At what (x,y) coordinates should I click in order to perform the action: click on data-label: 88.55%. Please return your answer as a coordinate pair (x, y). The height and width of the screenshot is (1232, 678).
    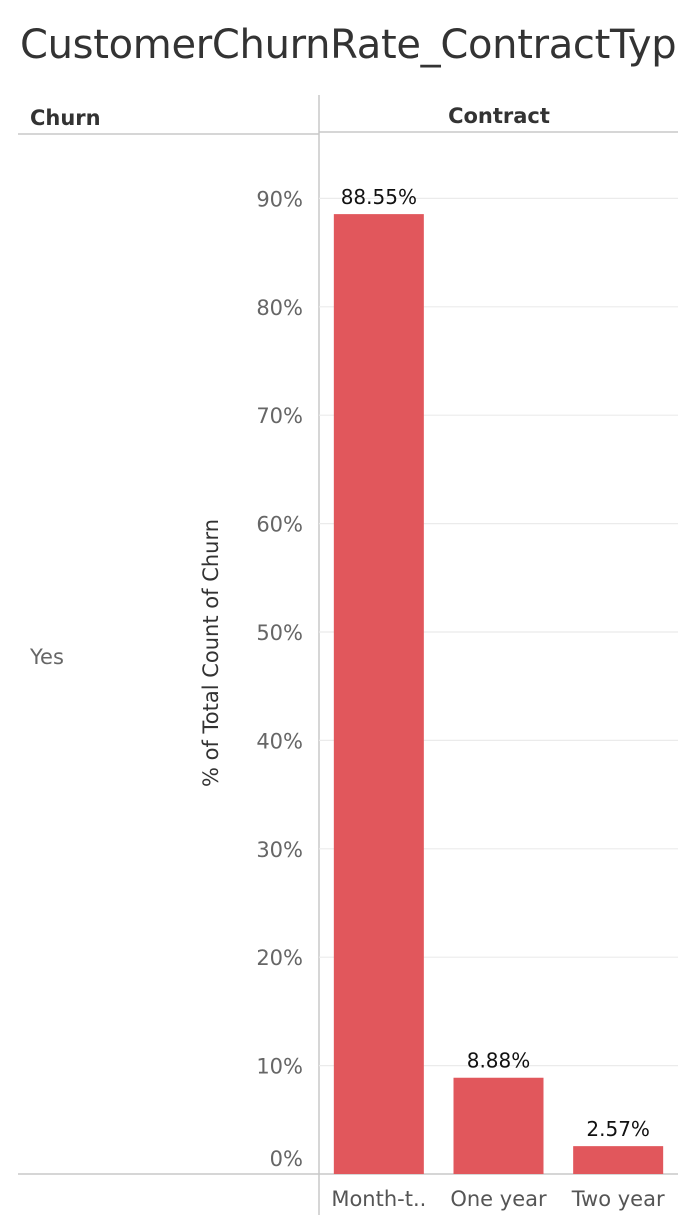
    Looking at the image, I should click on (379, 197).